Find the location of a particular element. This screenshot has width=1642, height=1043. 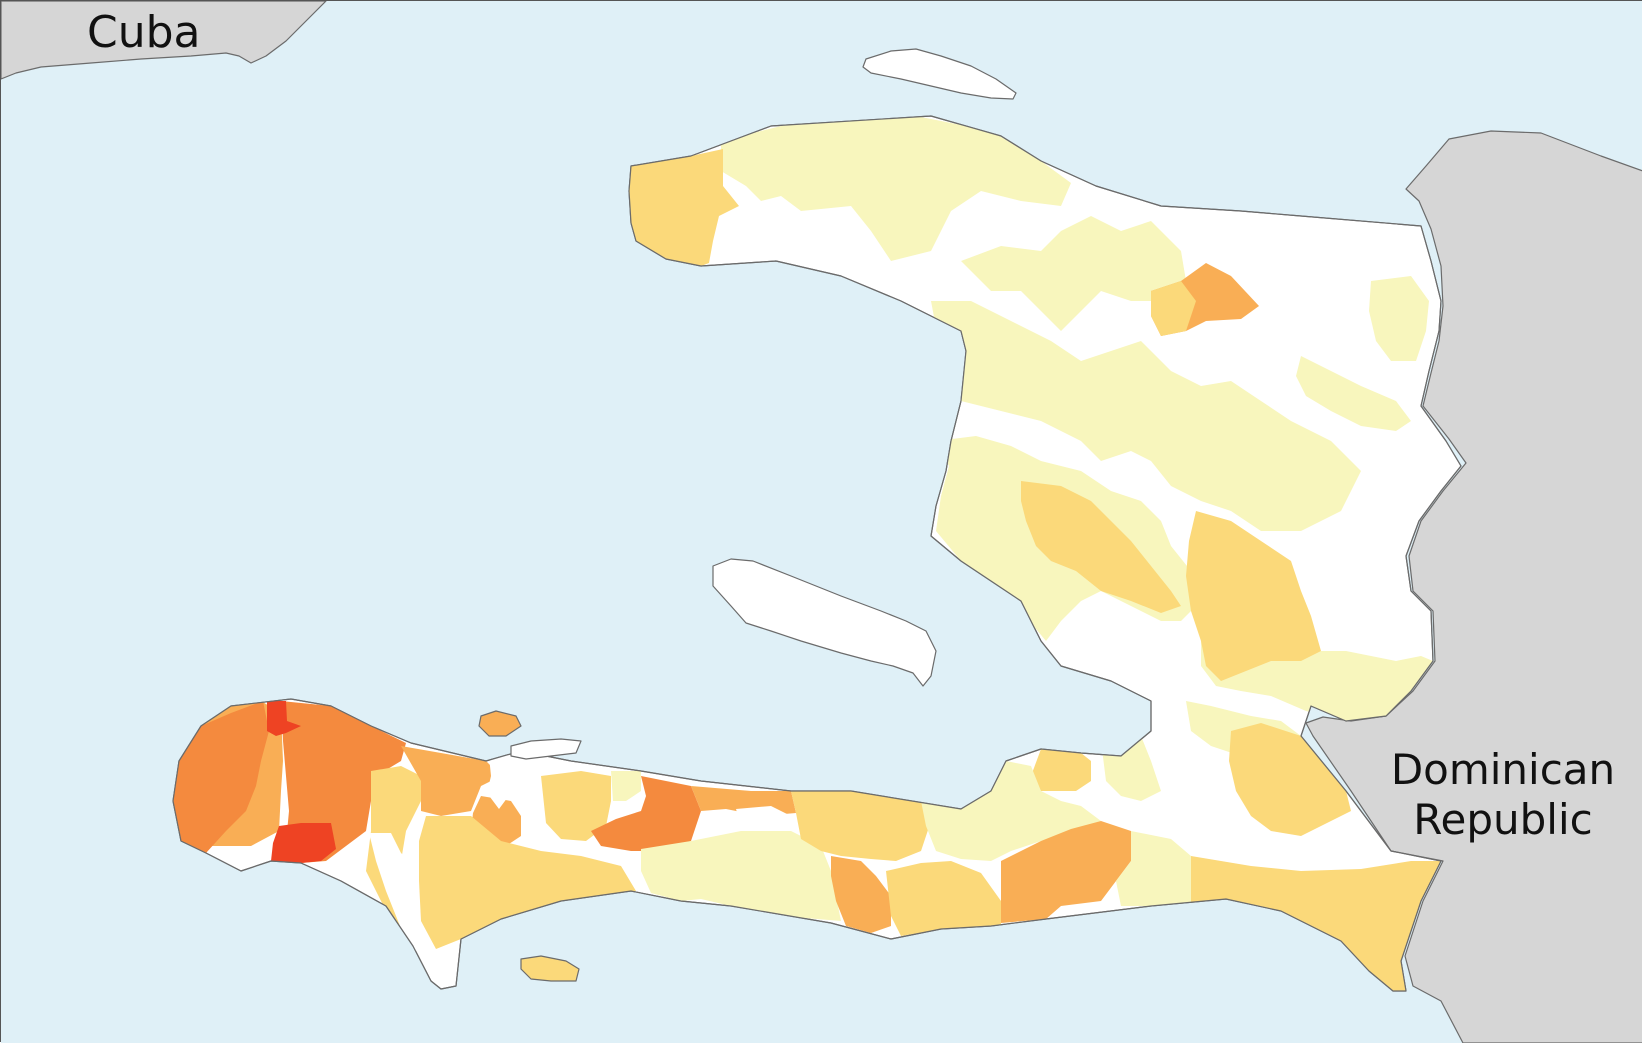

gonave-island is located at coordinates (824, 622).